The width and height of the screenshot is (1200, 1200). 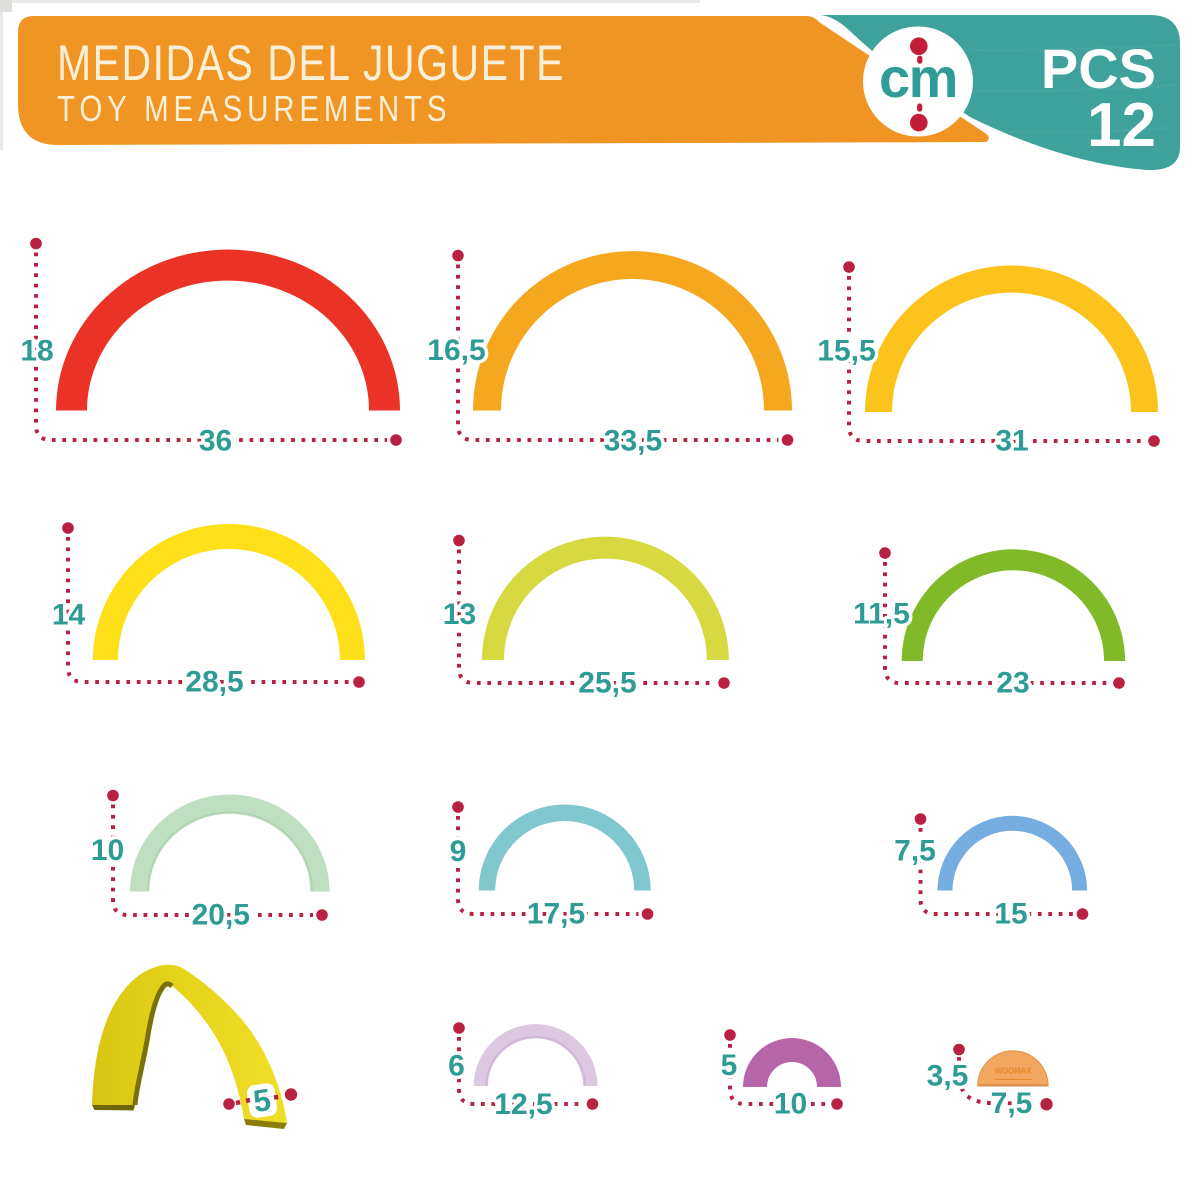 What do you see at coordinates (214, 682) in the screenshot?
I see `svg-text: 28,5` at bounding box center [214, 682].